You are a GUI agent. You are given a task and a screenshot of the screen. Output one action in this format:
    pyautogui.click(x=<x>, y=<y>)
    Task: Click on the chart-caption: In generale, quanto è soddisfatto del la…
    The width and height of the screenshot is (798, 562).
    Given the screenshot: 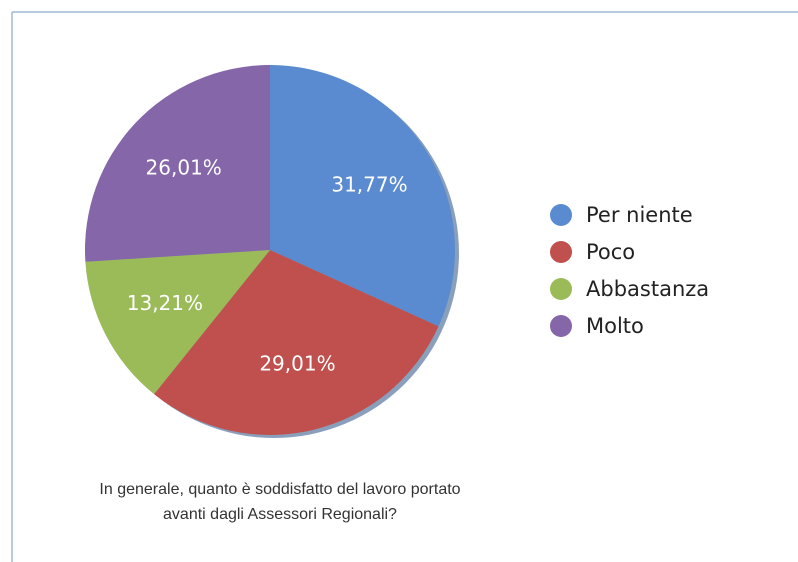 What is the action you would take?
    pyautogui.click(x=280, y=502)
    